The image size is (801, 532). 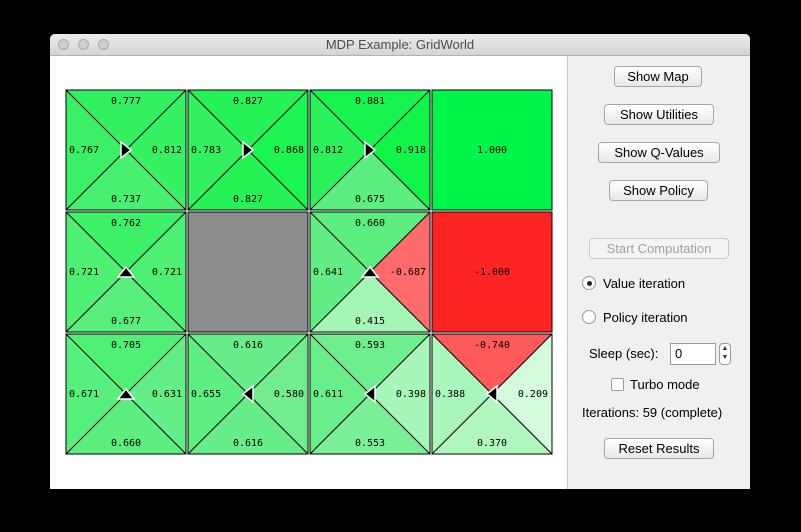 I want to click on q-value-south: 0.616, so click(x=248, y=443).